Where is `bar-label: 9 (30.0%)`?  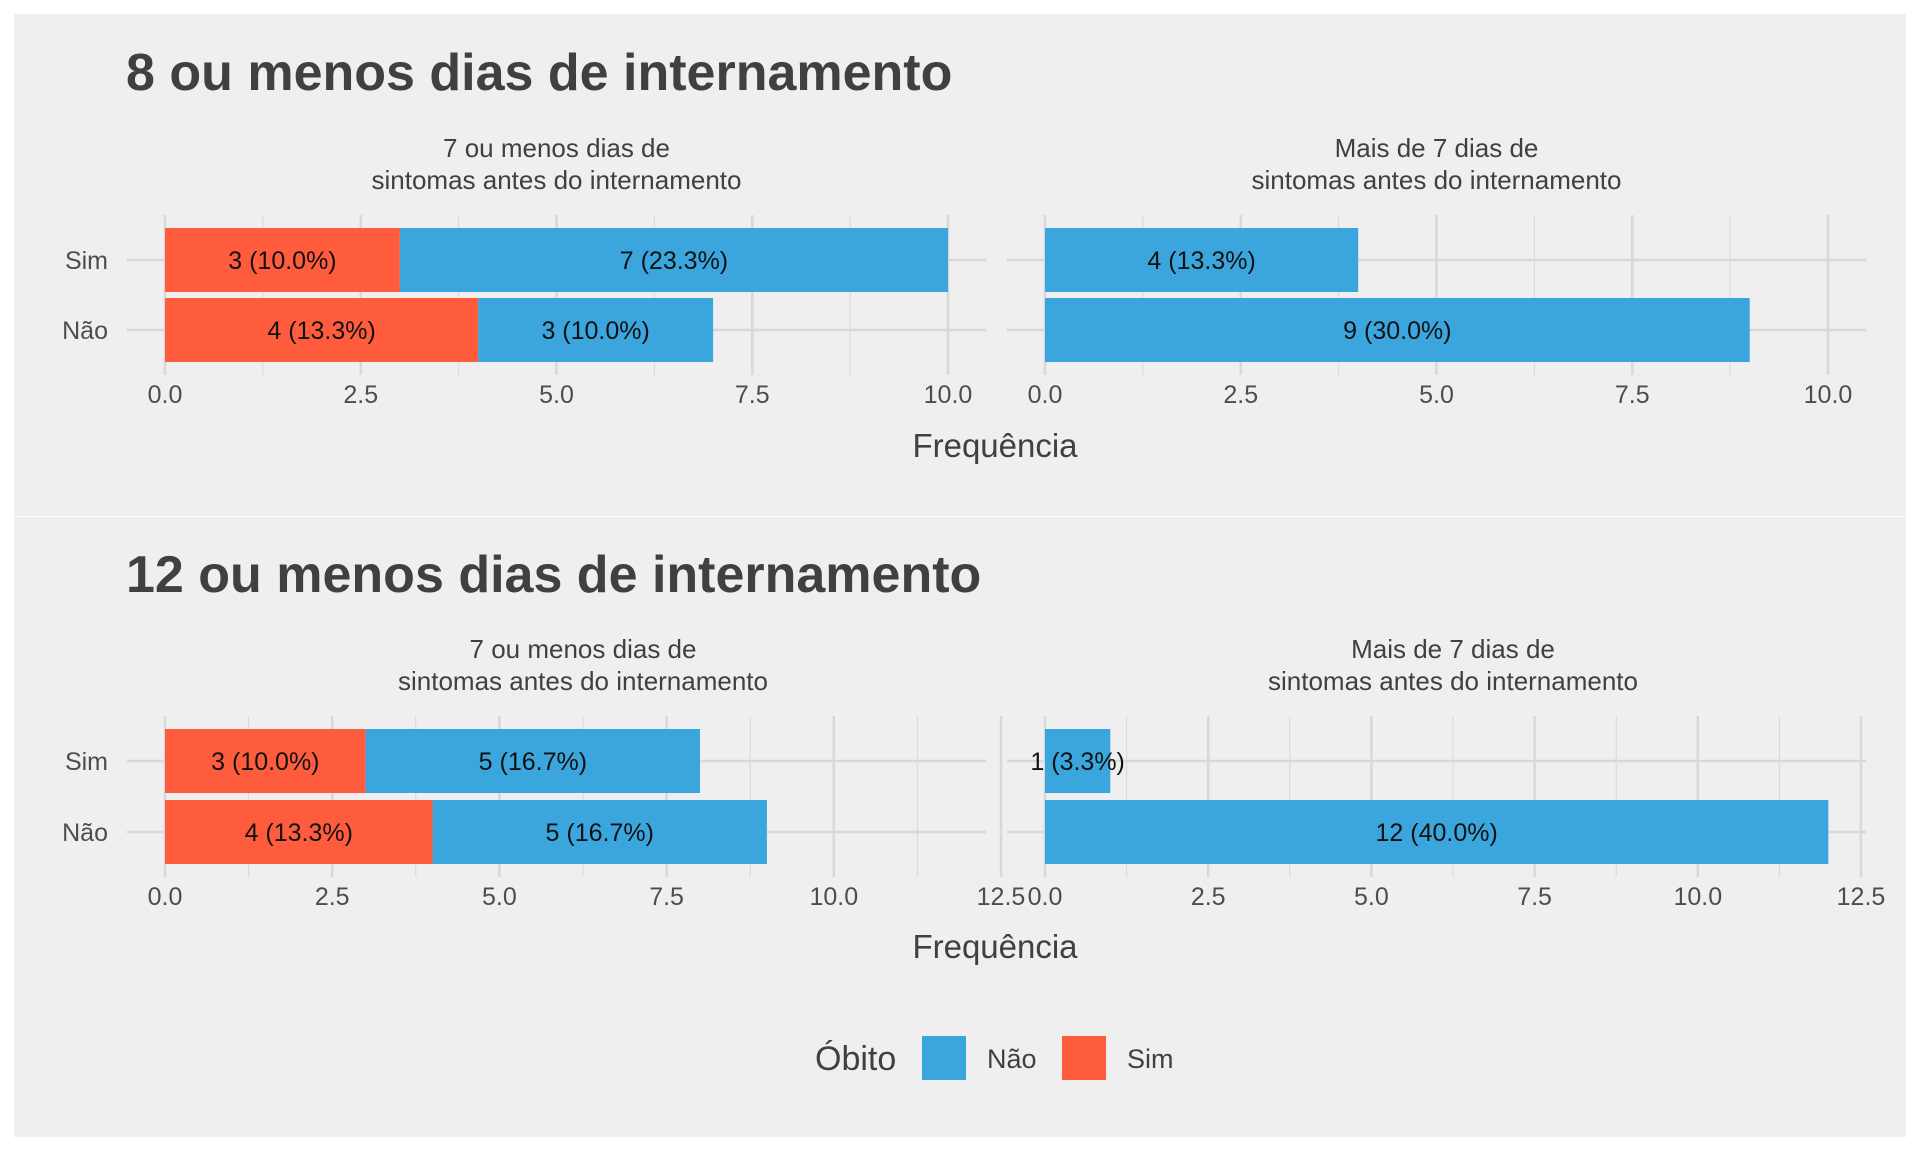
bar-label: 9 (30.0%) is located at coordinates (1397, 331).